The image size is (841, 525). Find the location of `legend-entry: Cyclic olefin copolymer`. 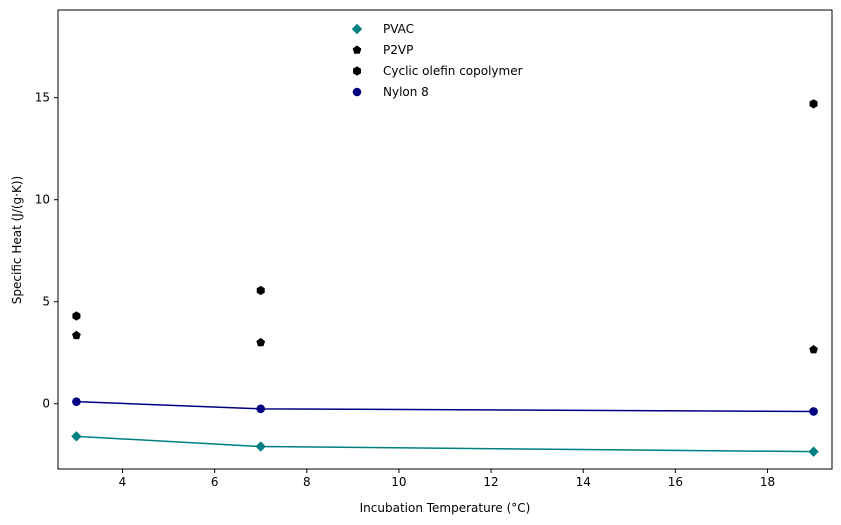

legend-entry: Cyclic olefin copolymer is located at coordinates (453, 71).